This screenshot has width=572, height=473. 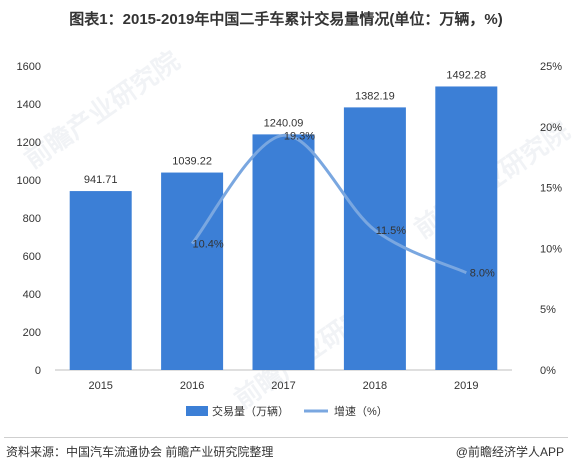 What do you see at coordinates (38, 371) in the screenshot?
I see `left-tick-label: 0` at bounding box center [38, 371].